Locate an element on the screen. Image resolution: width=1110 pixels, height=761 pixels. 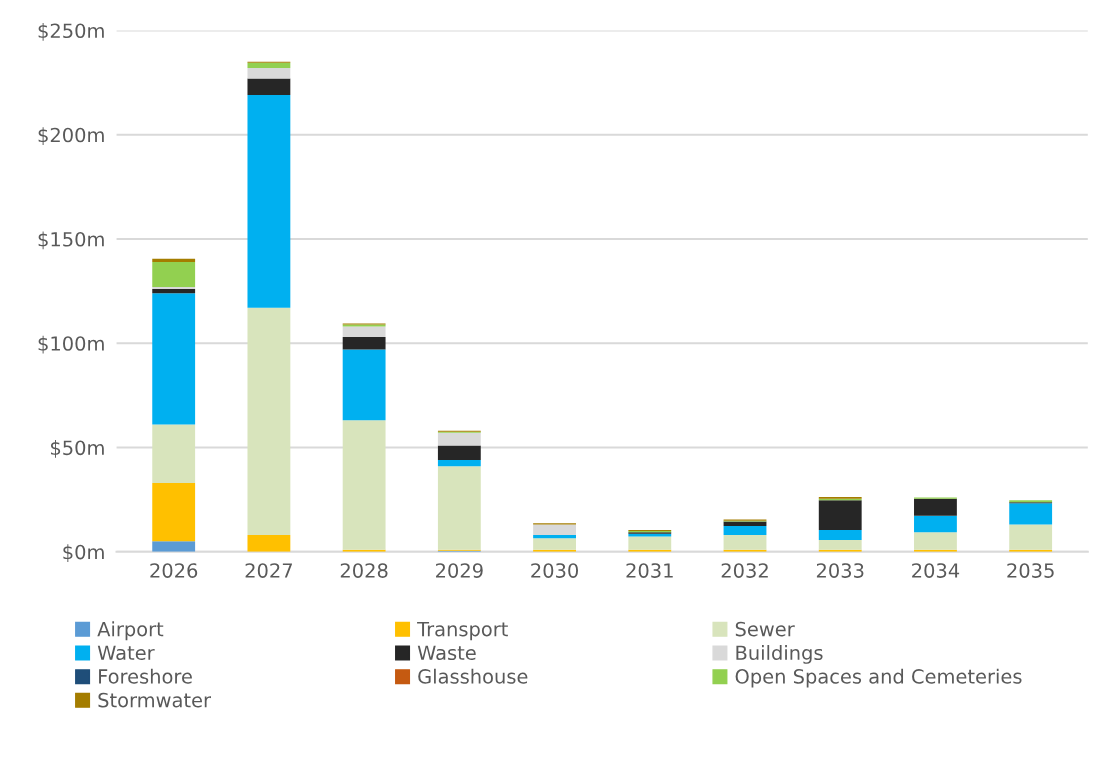
x-tick-label: 2029 is located at coordinates (459, 570).